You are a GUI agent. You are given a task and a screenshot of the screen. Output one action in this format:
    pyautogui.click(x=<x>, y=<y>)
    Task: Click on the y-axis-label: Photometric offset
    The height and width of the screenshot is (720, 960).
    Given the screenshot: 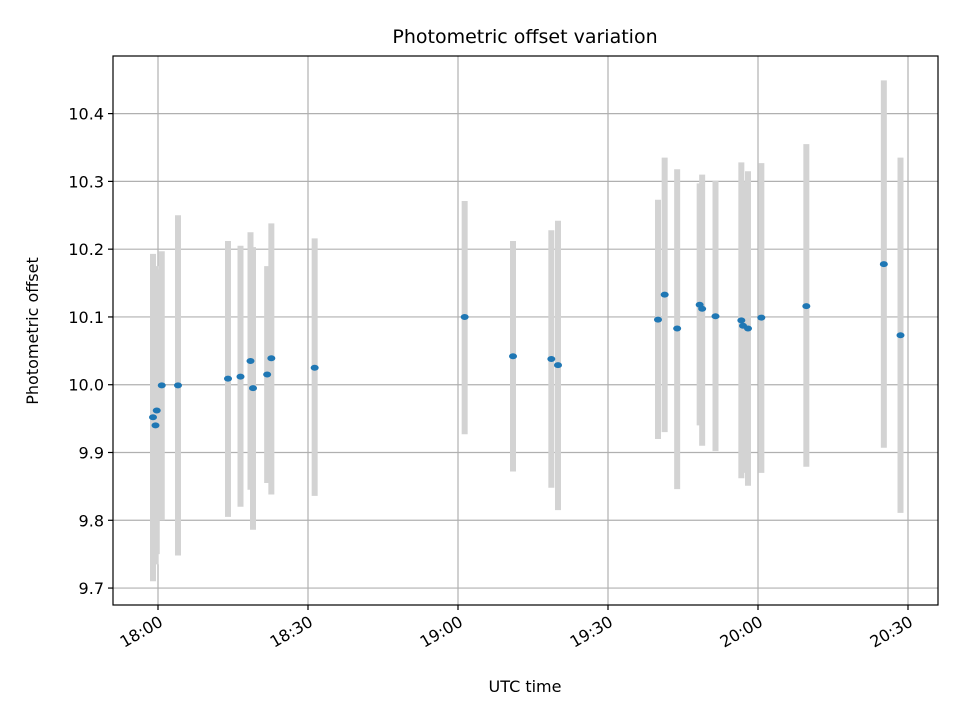 What is the action you would take?
    pyautogui.click(x=32, y=331)
    